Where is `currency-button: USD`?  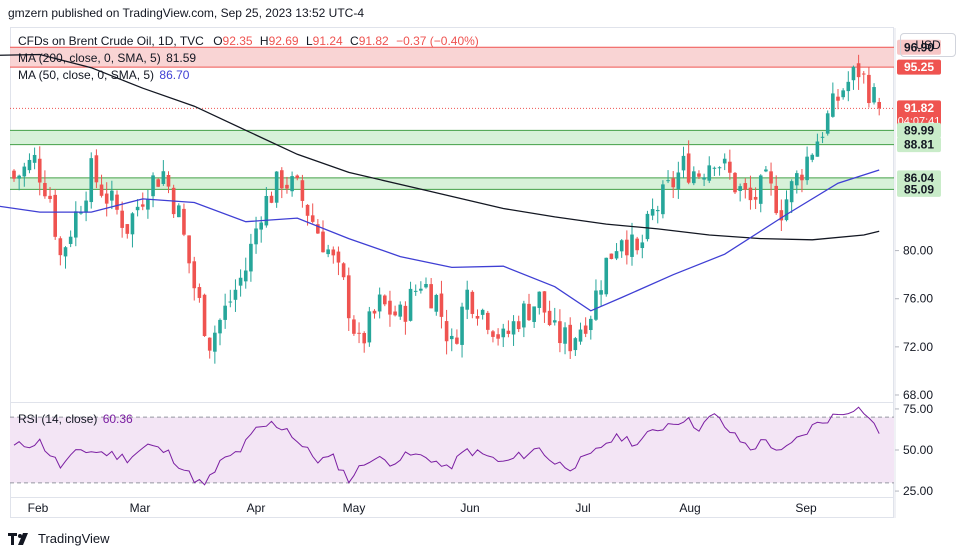
currency-button: USD is located at coordinates (928, 45).